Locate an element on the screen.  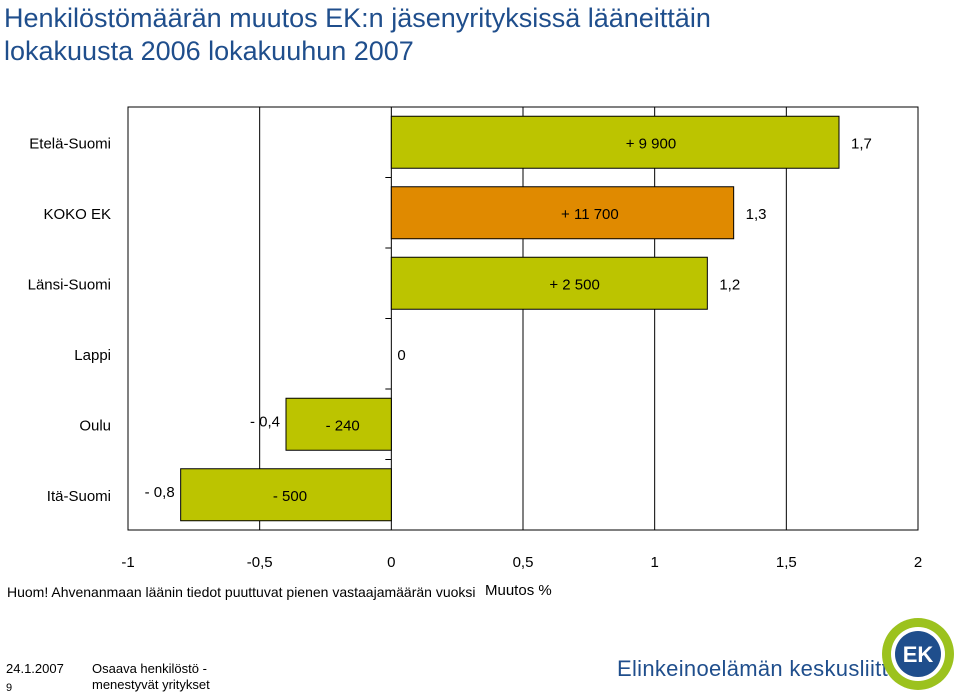
change-label: + 9 900 is located at coordinates (651, 143).